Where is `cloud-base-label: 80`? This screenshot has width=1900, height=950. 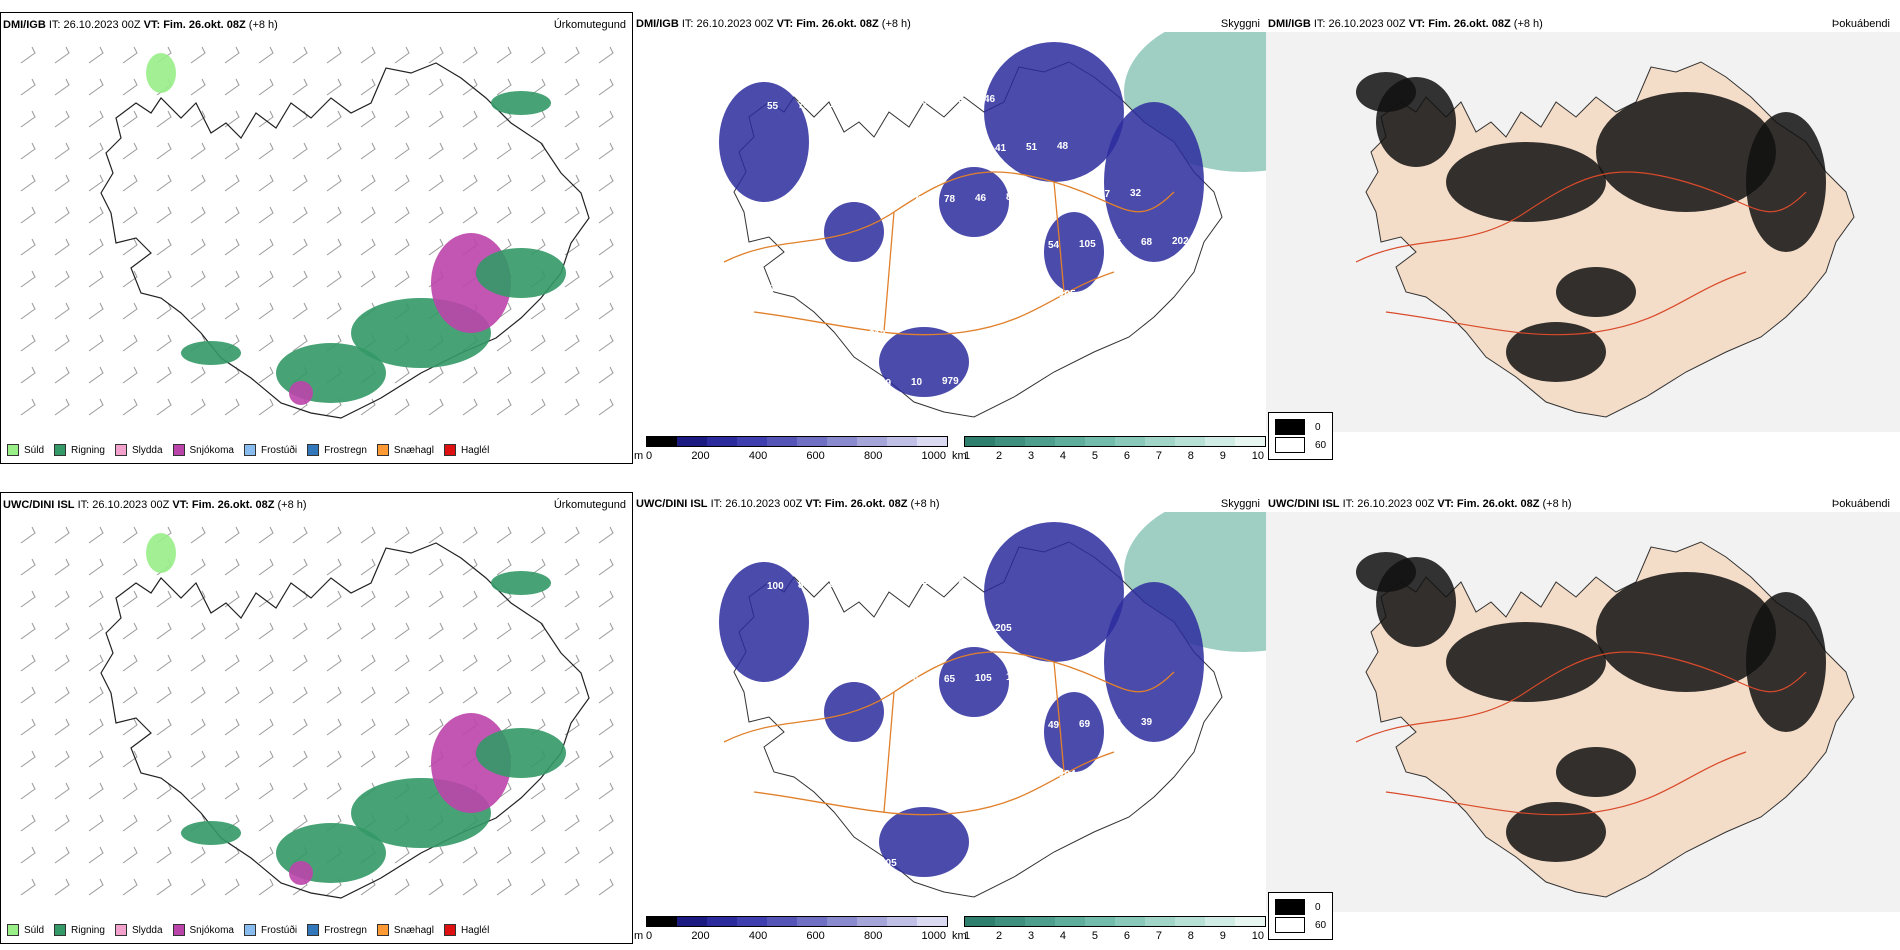 cloud-base-label: 80 is located at coordinates (866, 583).